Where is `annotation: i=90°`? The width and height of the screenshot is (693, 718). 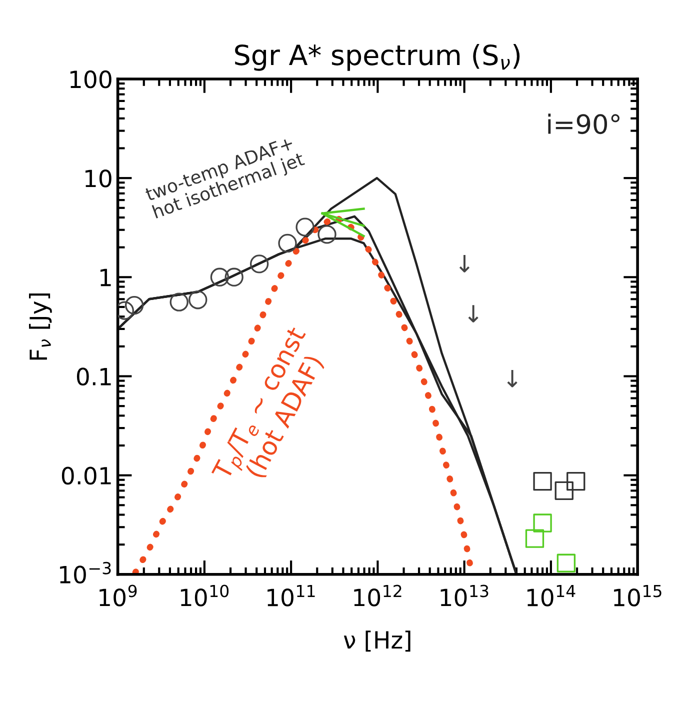 annotation: i=90° is located at coordinates (584, 124).